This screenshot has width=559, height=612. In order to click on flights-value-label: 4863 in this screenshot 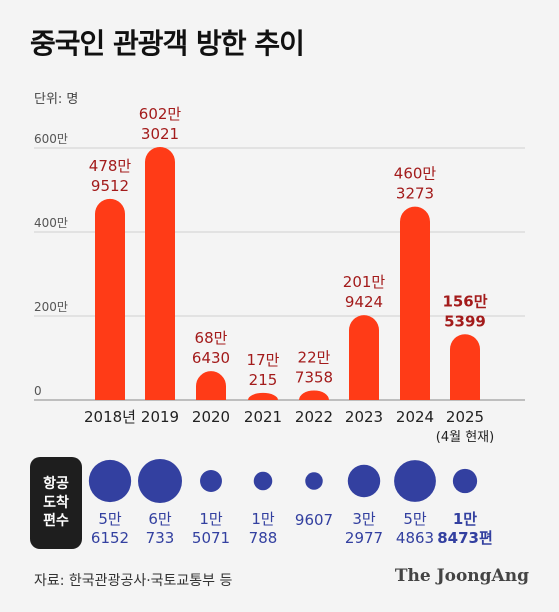, I will do `click(415, 538)`.